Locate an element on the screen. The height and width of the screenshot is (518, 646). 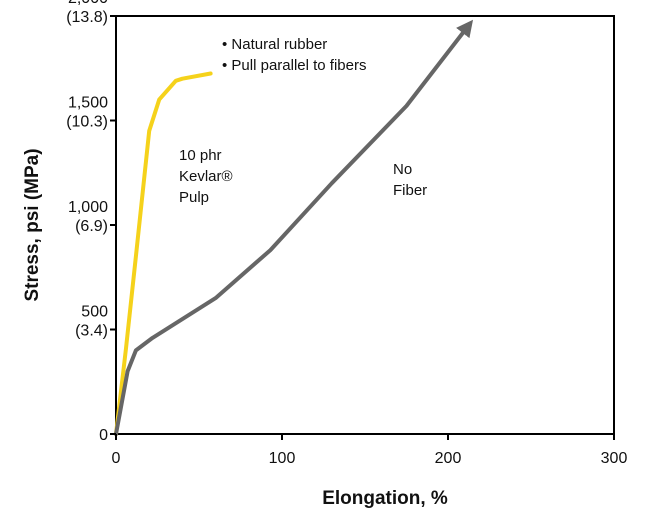
y-axis-title: Stress, psi (MPa) is located at coordinates (32, 224).